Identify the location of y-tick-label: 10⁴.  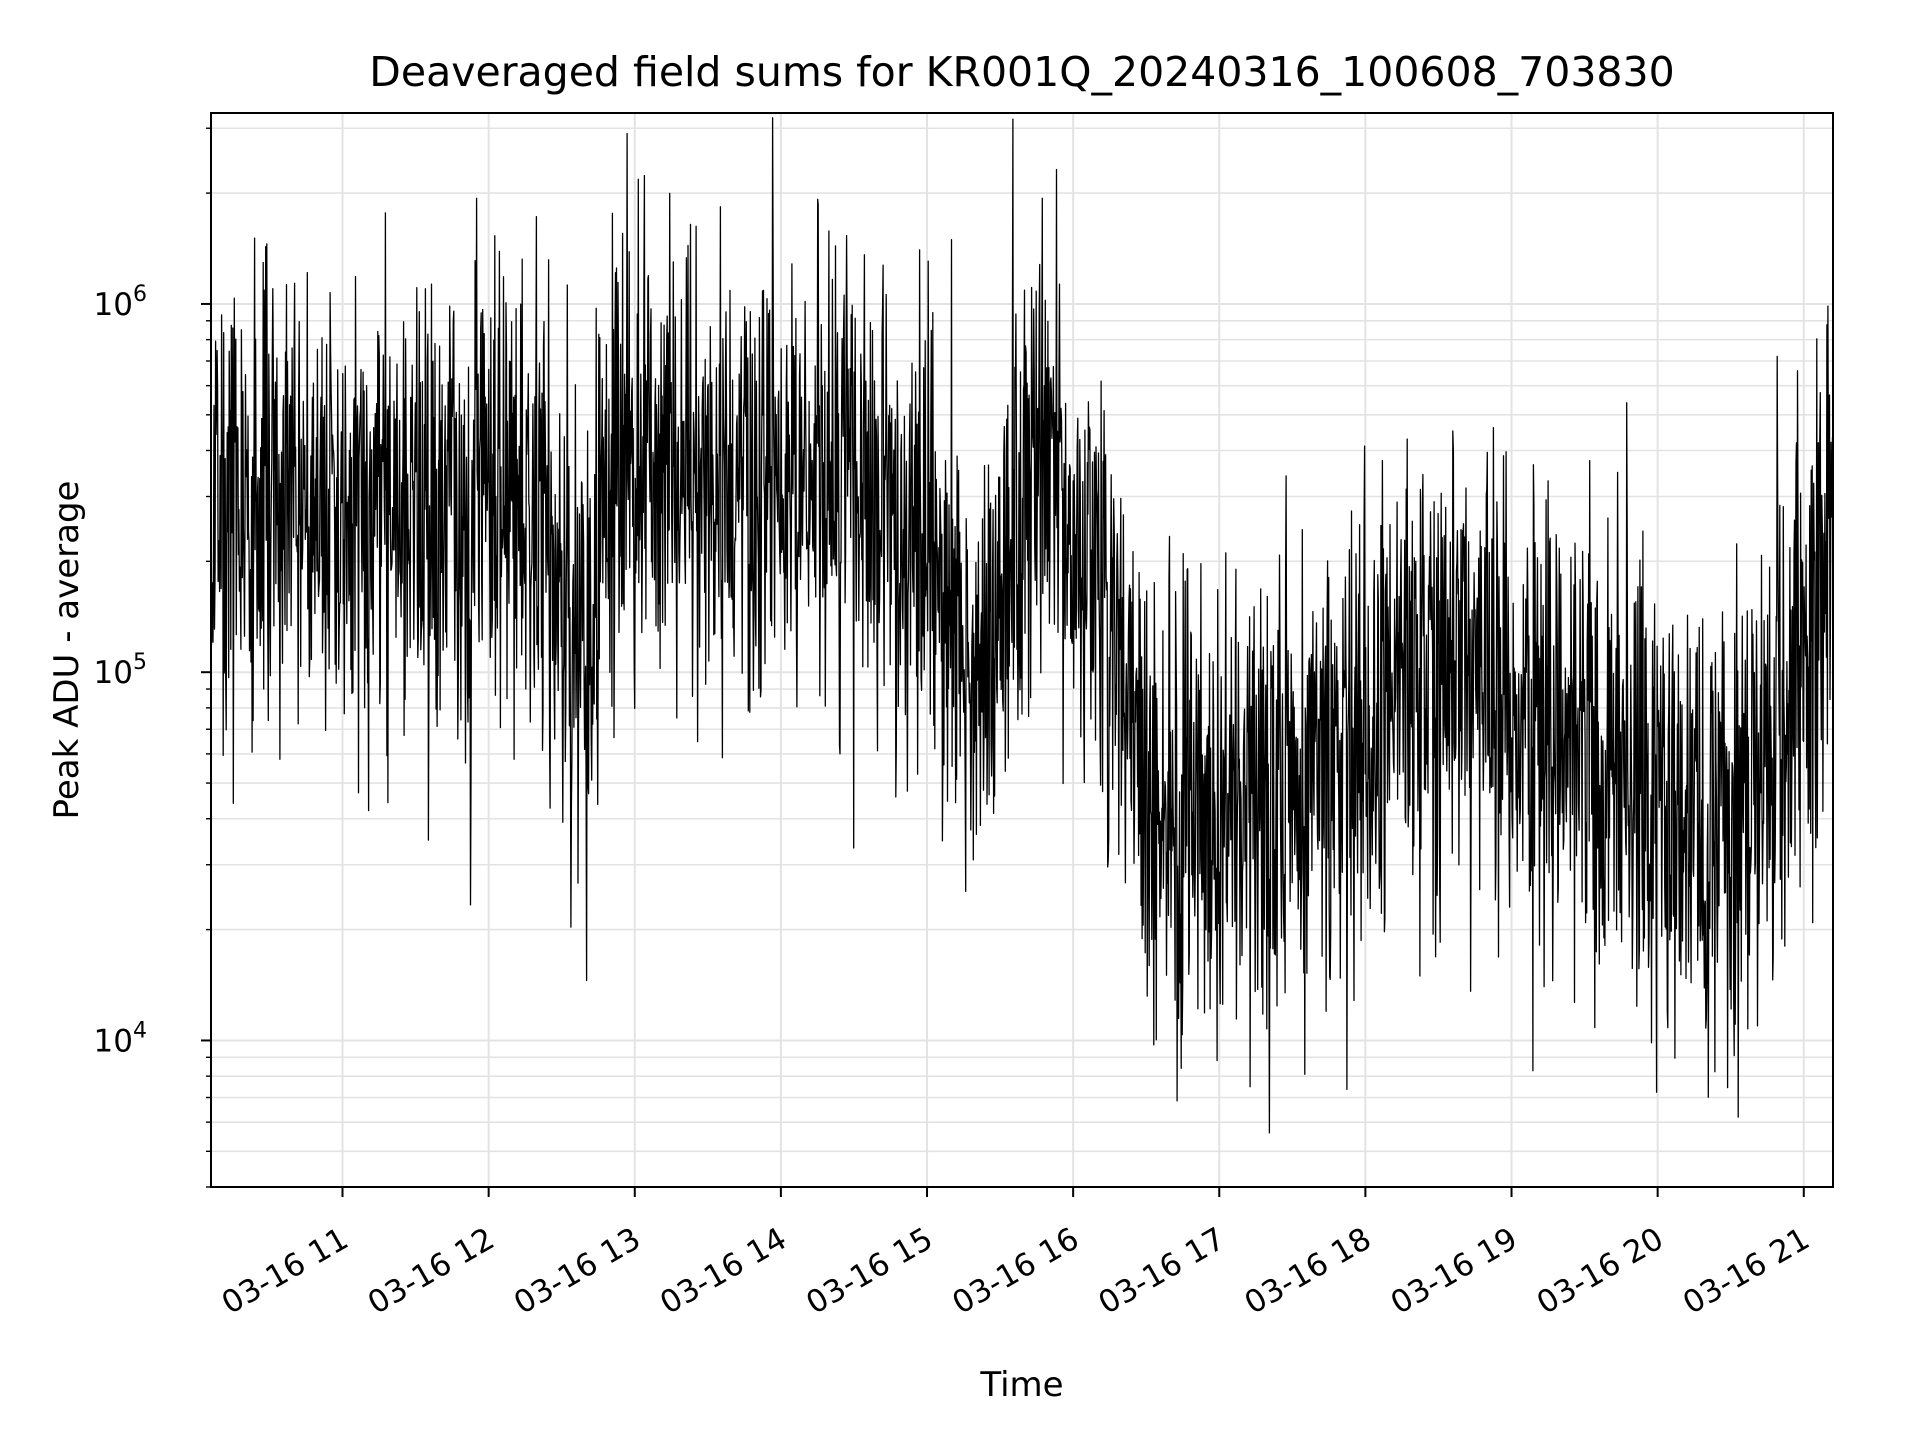
(120, 1038).